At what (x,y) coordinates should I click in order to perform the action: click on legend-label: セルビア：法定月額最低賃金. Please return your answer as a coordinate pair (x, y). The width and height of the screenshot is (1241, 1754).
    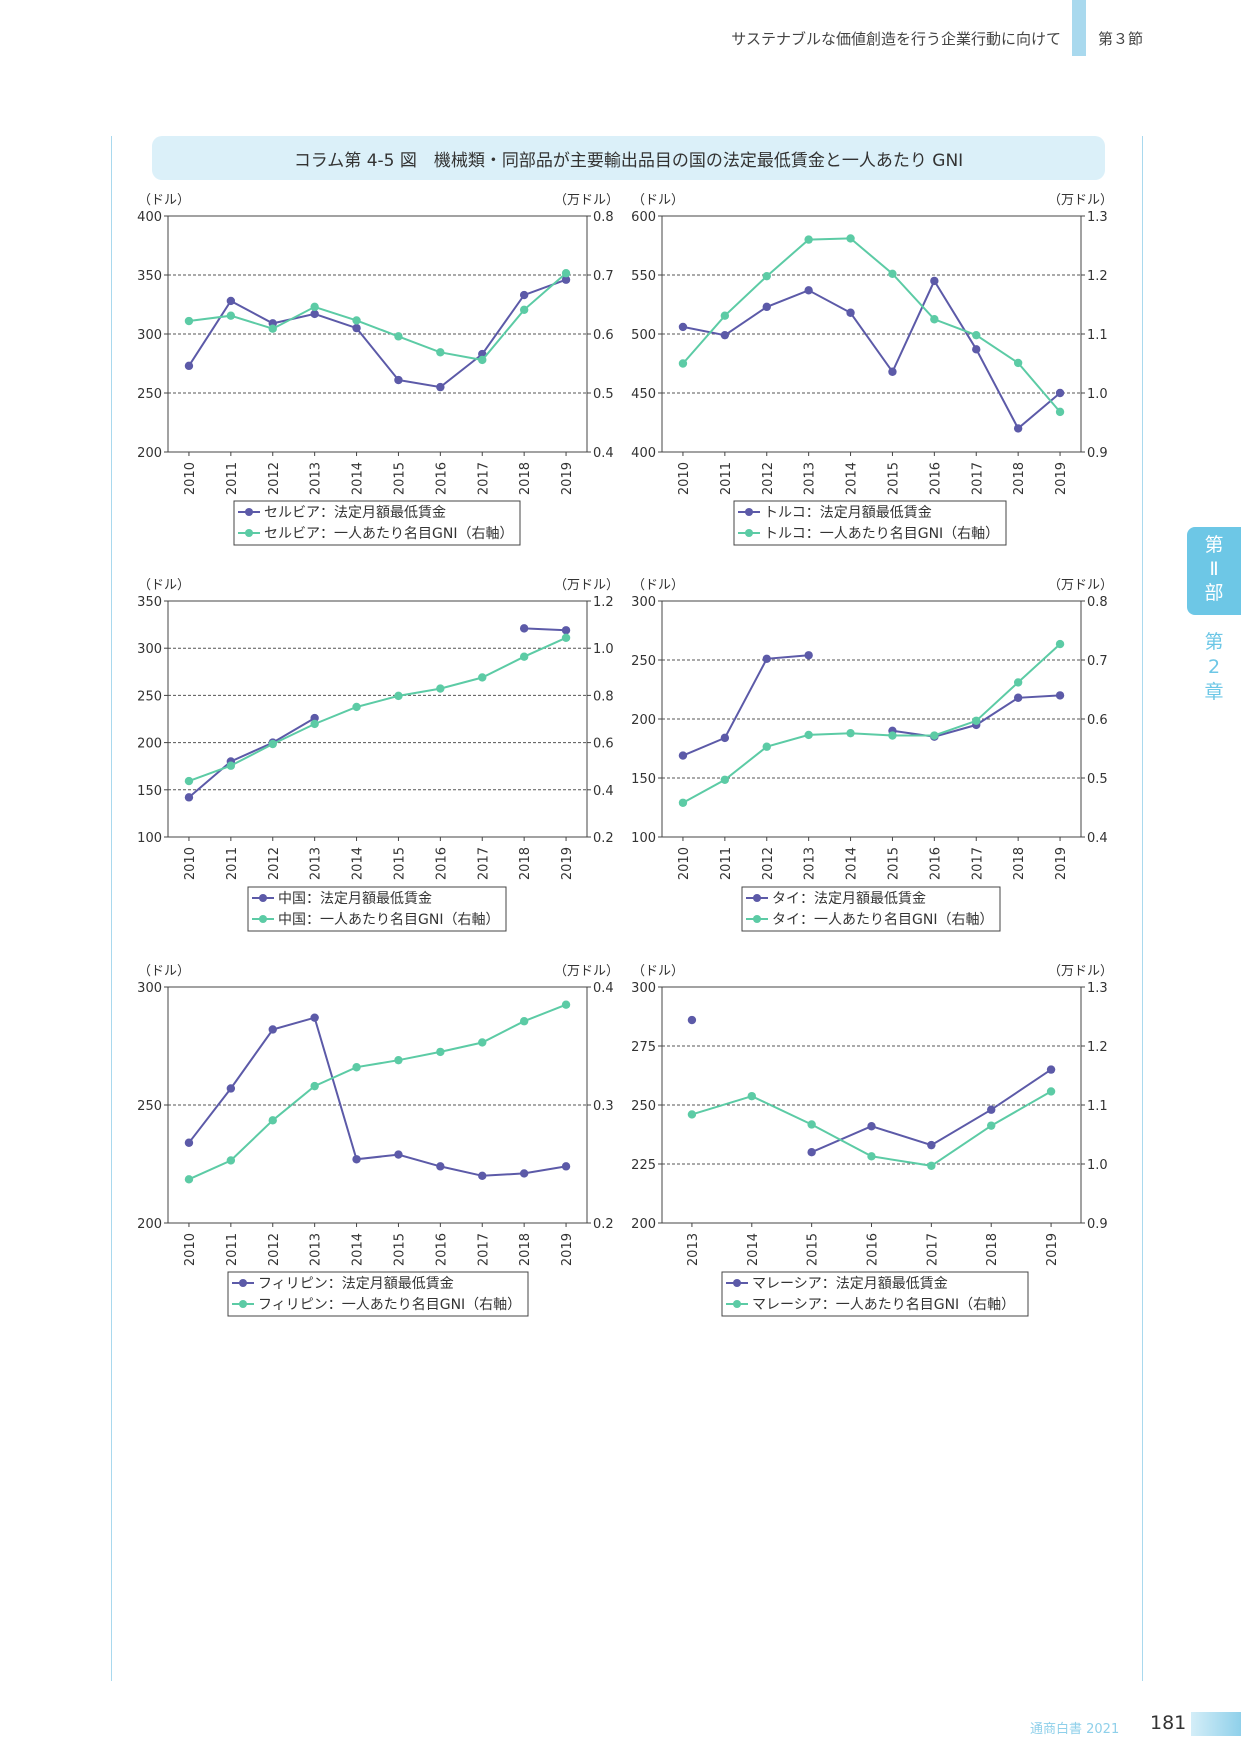
    Looking at the image, I should click on (355, 513).